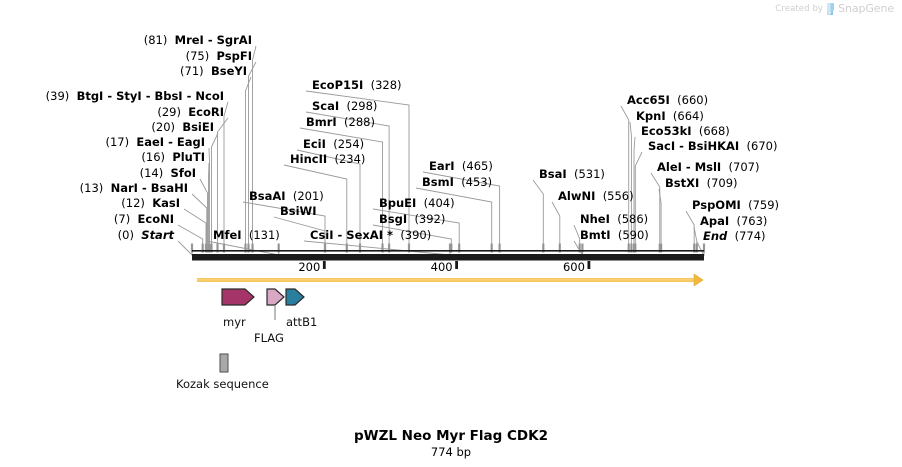 This screenshot has width=902, height=467. Describe the element at coordinates (614, 235) in the screenshot. I see `restriction-site-bmti: BmtI (590)` at that location.